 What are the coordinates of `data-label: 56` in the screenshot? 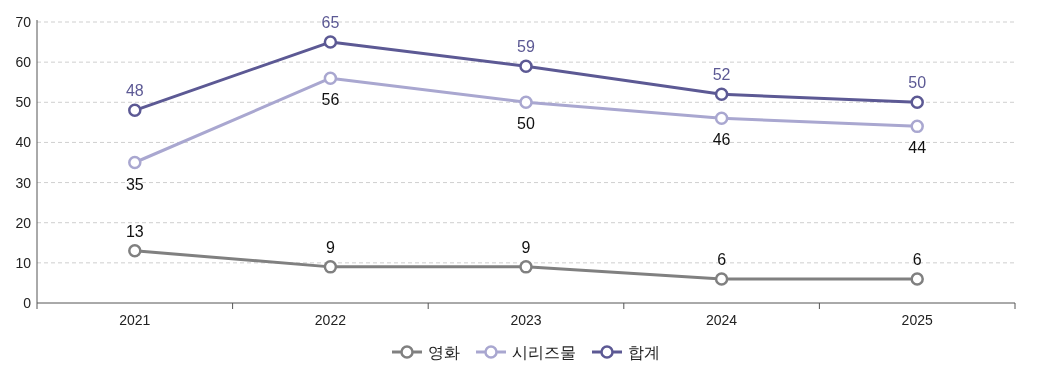 It's located at (330, 100).